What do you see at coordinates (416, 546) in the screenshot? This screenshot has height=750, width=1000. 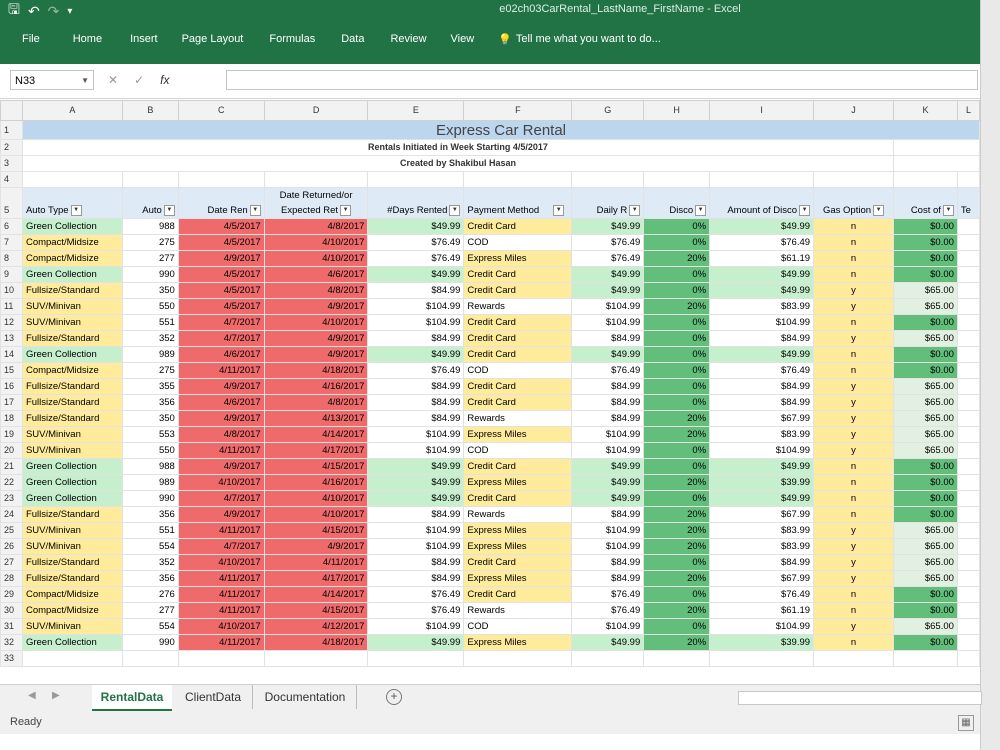 I see `days-rented-cell: $104.99` at bounding box center [416, 546].